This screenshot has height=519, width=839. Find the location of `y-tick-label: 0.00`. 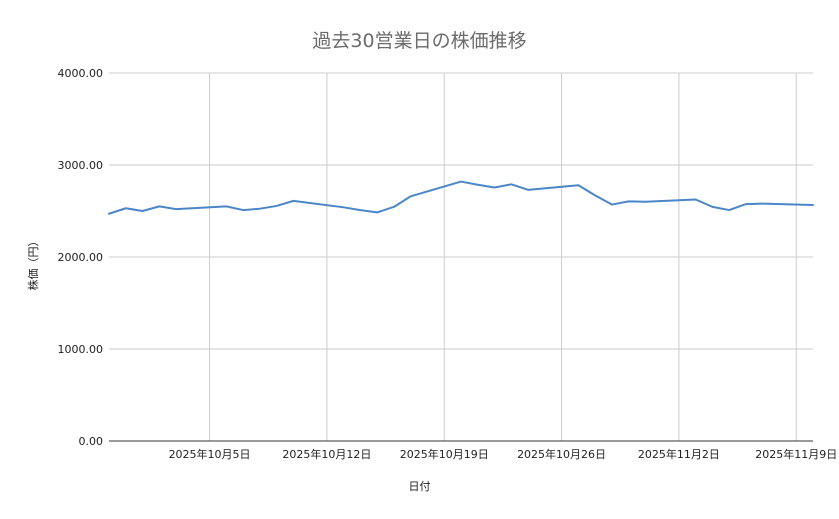

y-tick-label: 0.00 is located at coordinates (91, 441).